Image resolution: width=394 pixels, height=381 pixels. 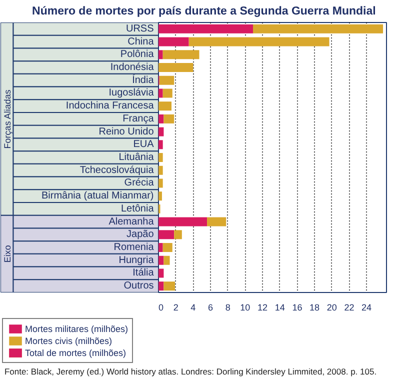 What do you see at coordinates (140, 234) in the screenshot?
I see `y-tick-label: Japão` at bounding box center [140, 234].